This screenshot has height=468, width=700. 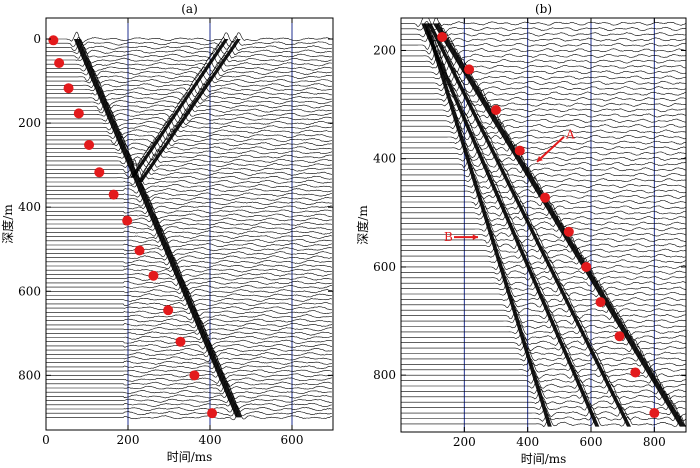 What do you see at coordinates (464, 442) in the screenshot?
I see `x-tick-label: 200` at bounding box center [464, 442].